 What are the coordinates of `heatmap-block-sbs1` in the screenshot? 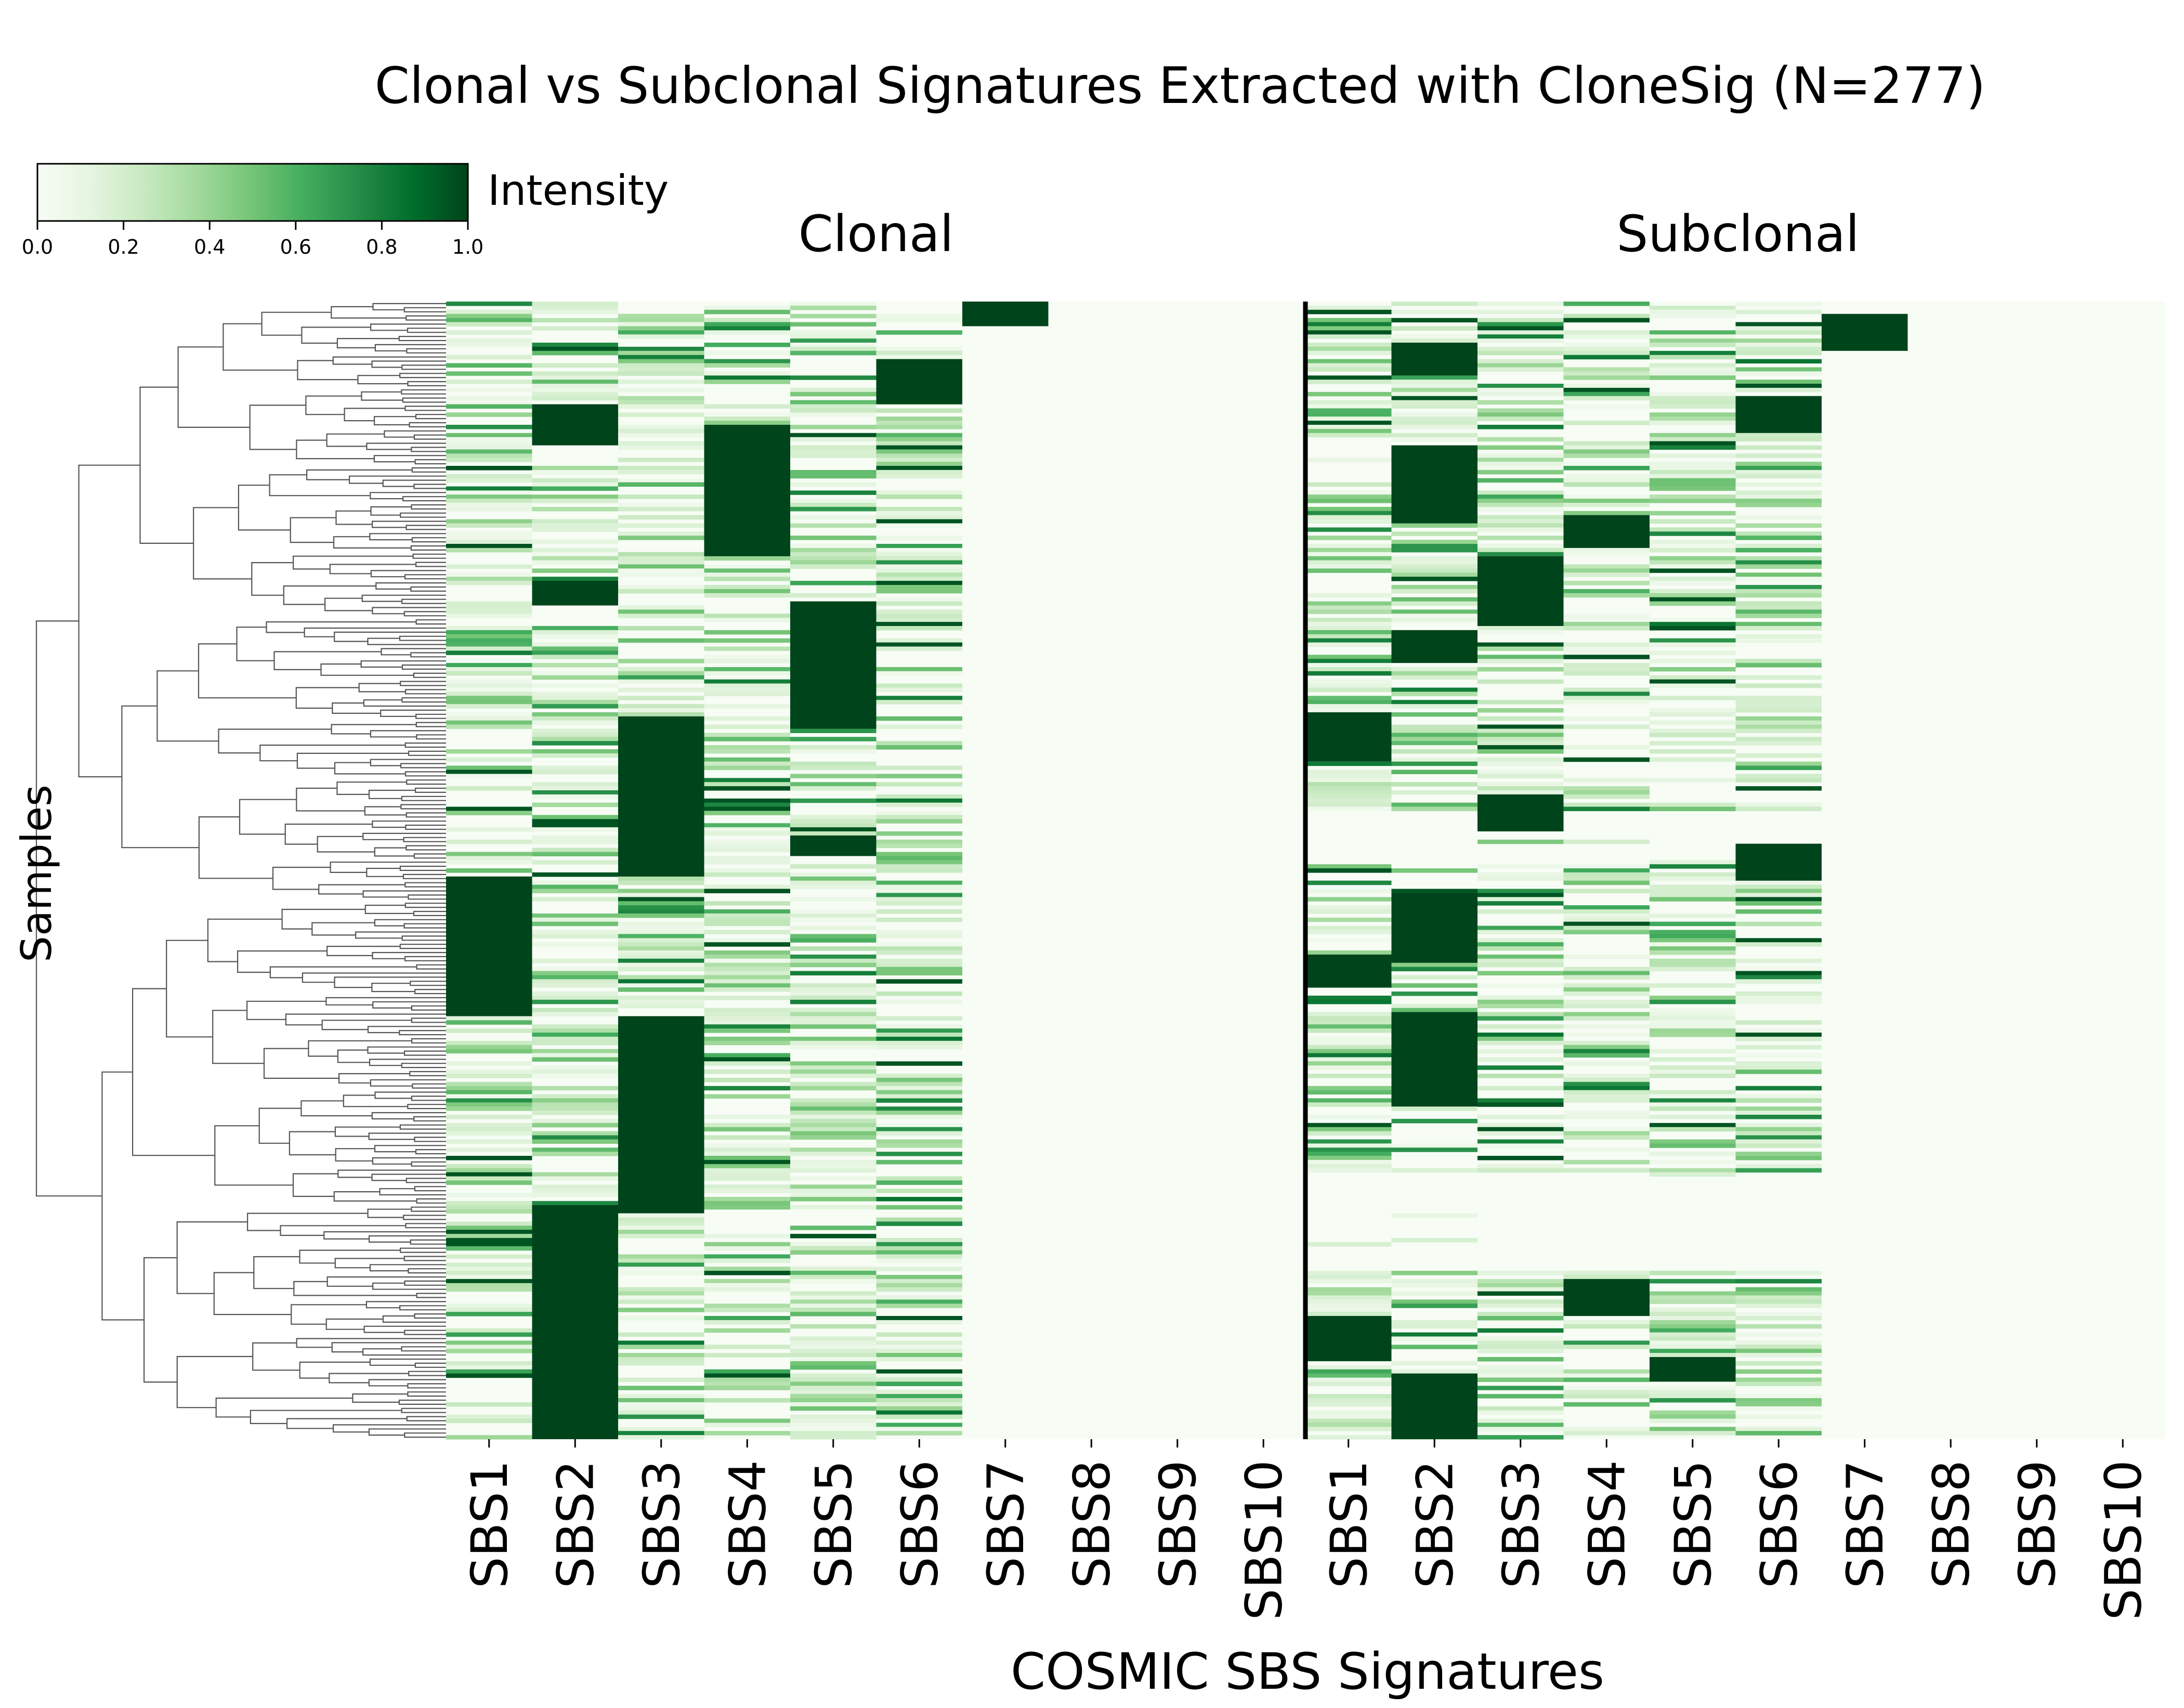 It's located at (489, 946).